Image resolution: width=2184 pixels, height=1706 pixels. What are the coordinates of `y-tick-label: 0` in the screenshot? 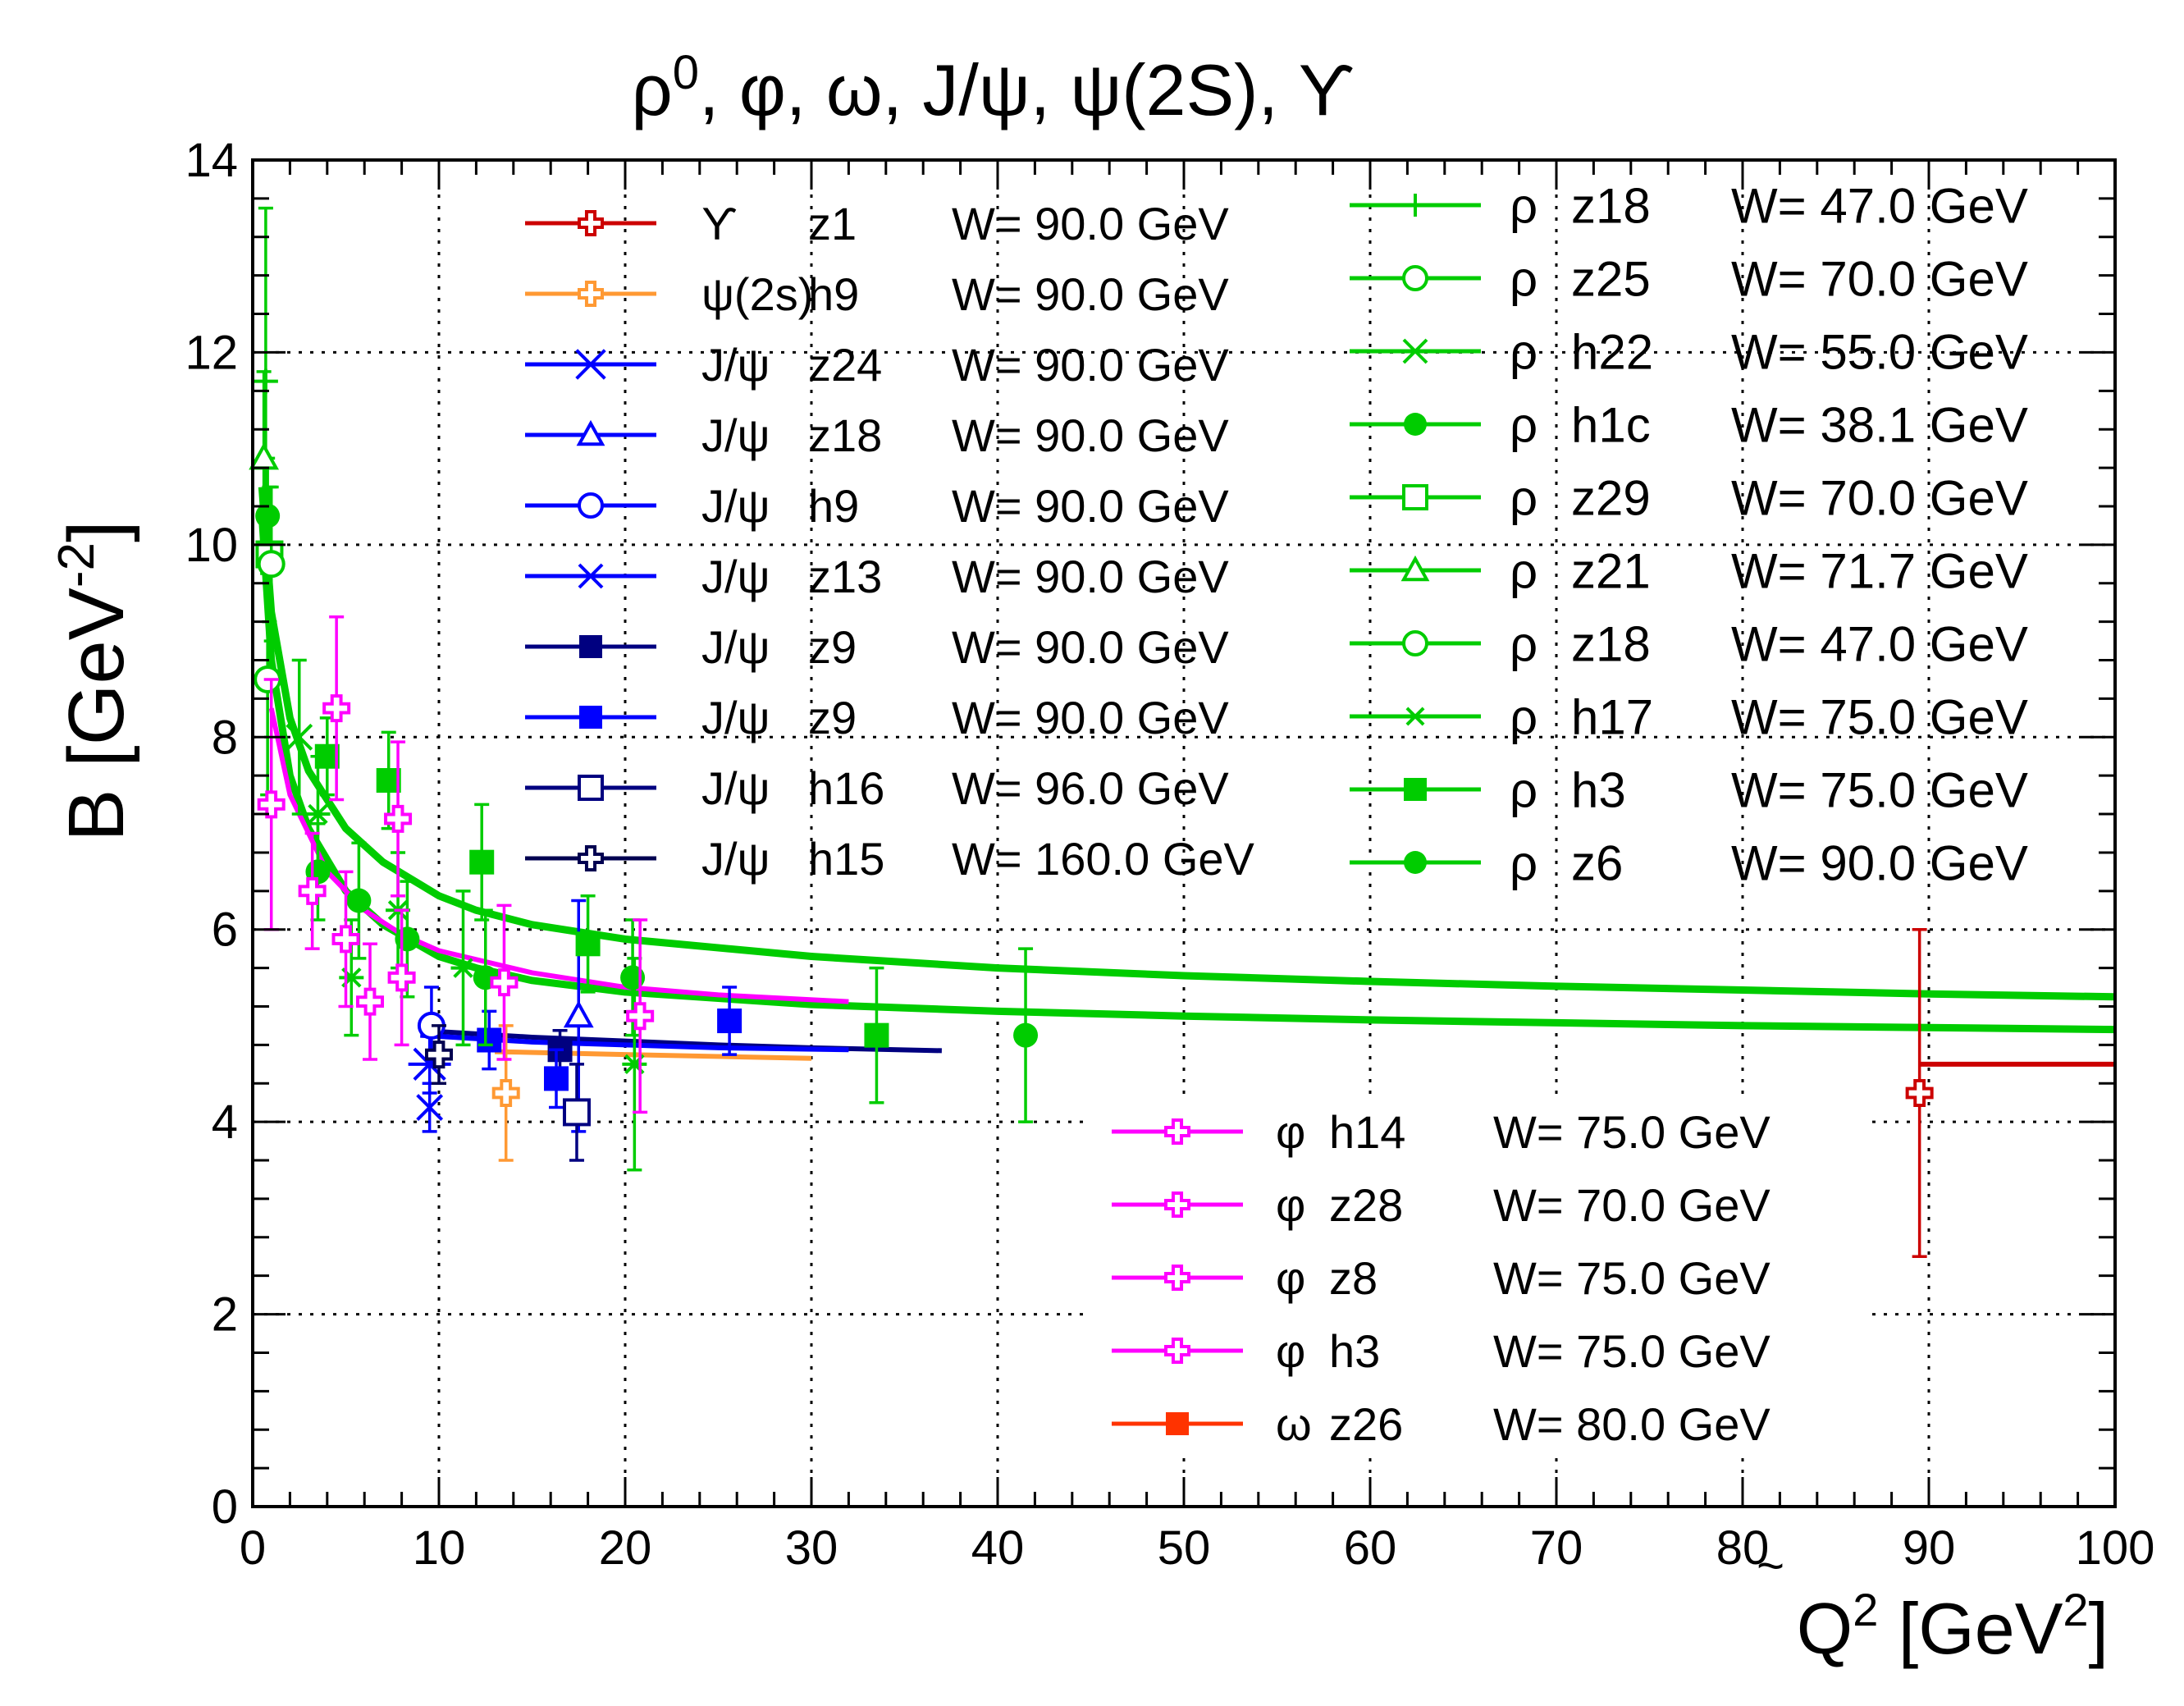 It's located at (225, 1507).